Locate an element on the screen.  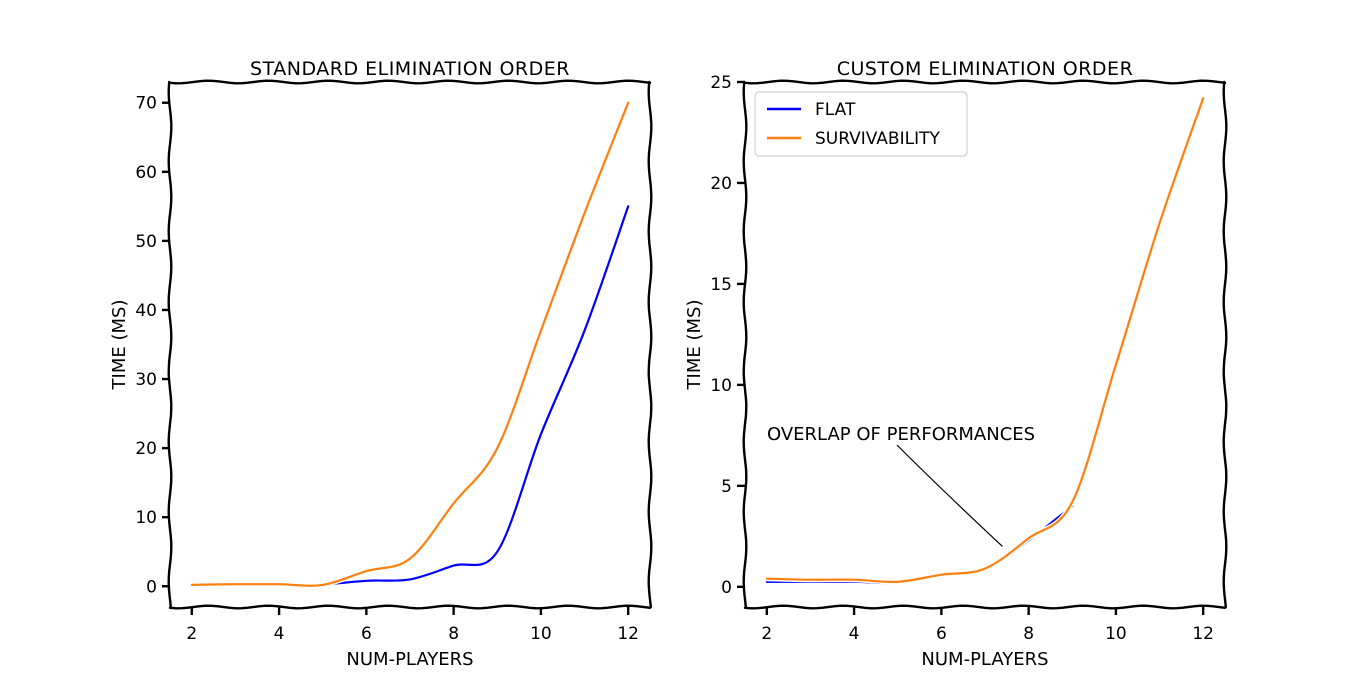
chart-title: Standard Elimination Order is located at coordinates (410, 69).